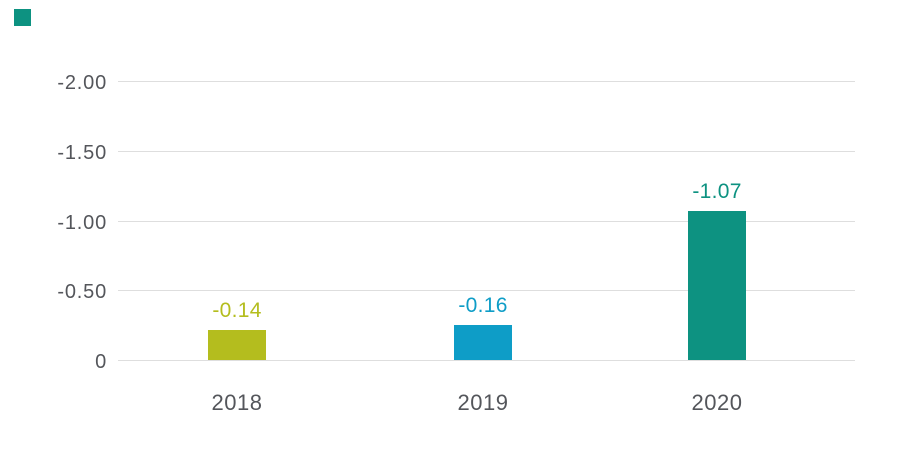 Image resolution: width=897 pixels, height=470 pixels. I want to click on bar-value-label: -0.16, so click(483, 305).